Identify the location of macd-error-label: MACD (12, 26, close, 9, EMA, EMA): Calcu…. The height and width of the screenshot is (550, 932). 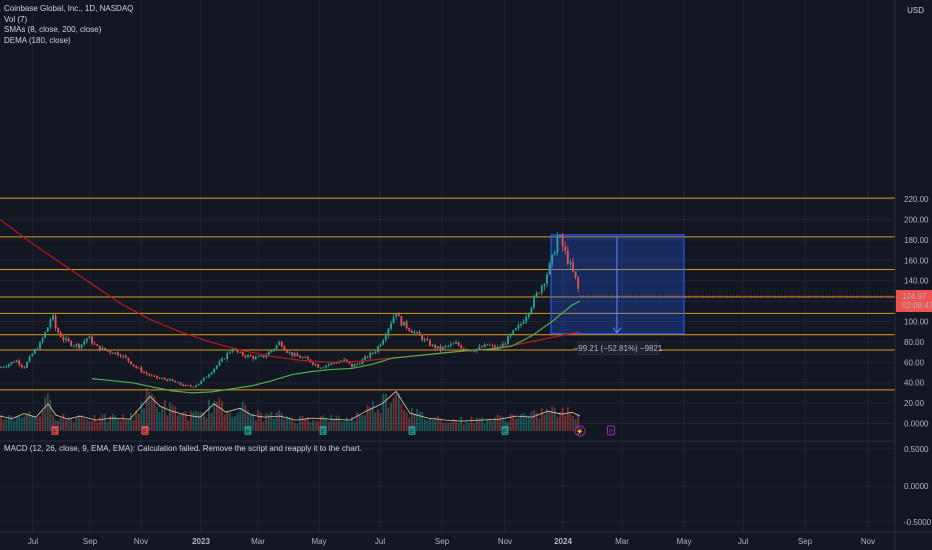
(183, 448).